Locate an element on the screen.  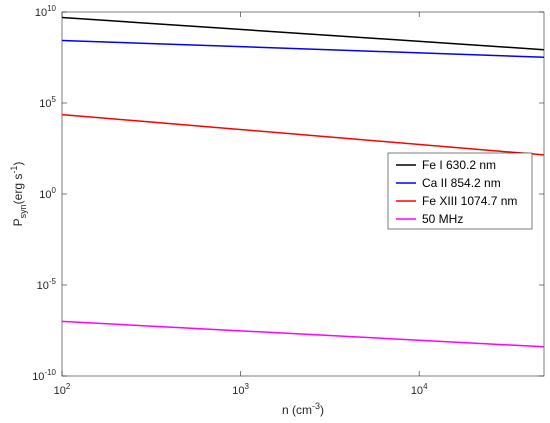
x-tick-label: 10³ is located at coordinates (240, 389).